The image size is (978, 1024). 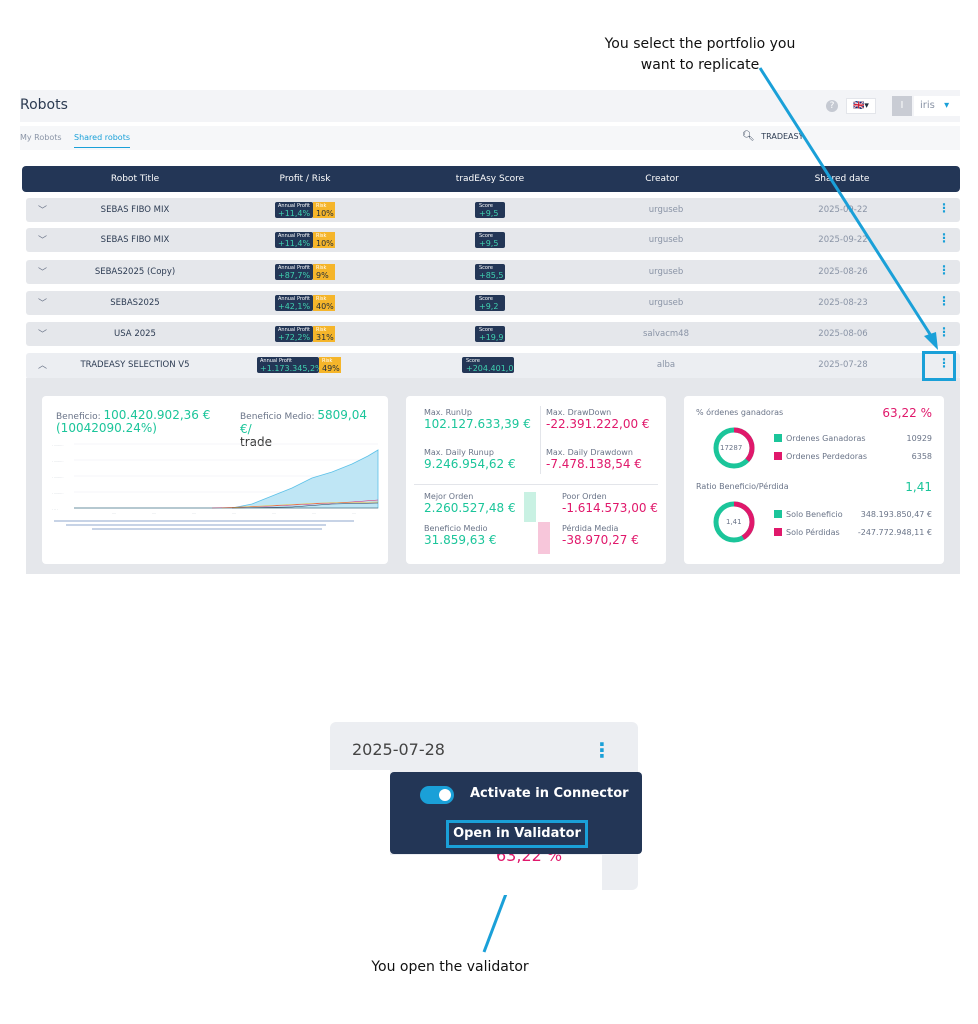 I want to click on profit-badge-value: +87,7%, so click(x=294, y=275).